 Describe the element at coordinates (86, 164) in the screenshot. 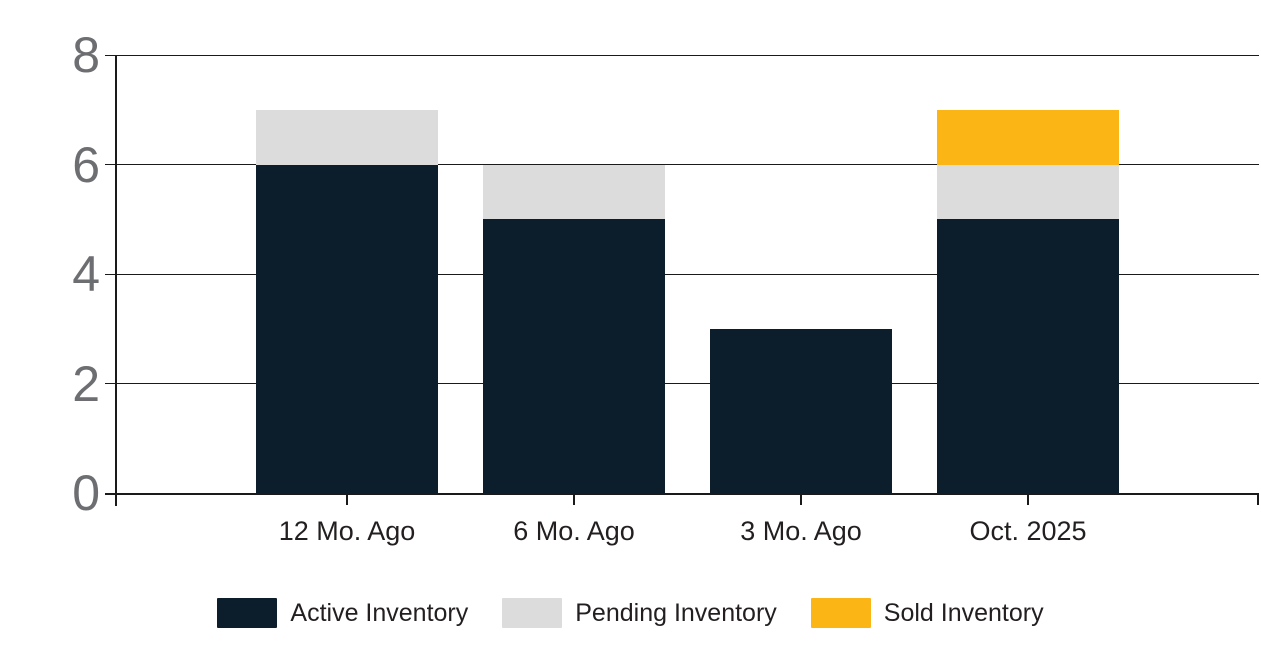

I see `y-tick-label-6: 6` at that location.